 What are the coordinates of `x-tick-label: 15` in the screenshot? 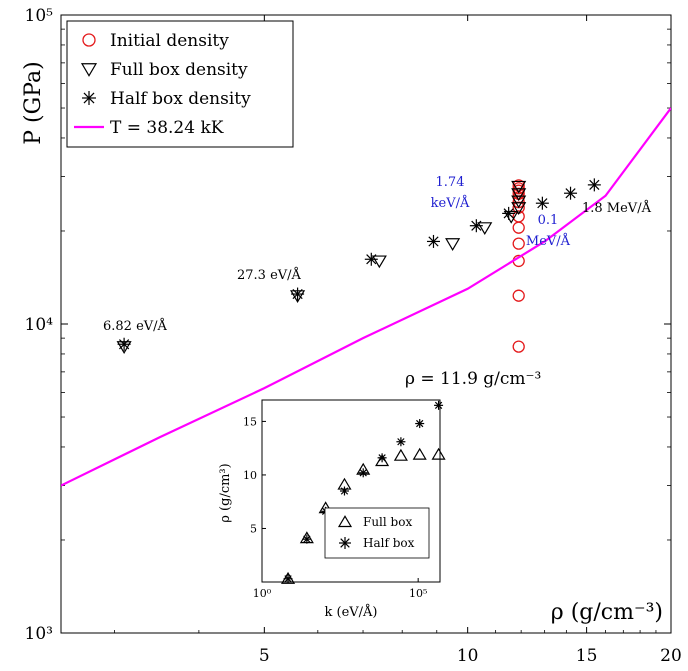 It's located at (587, 656).